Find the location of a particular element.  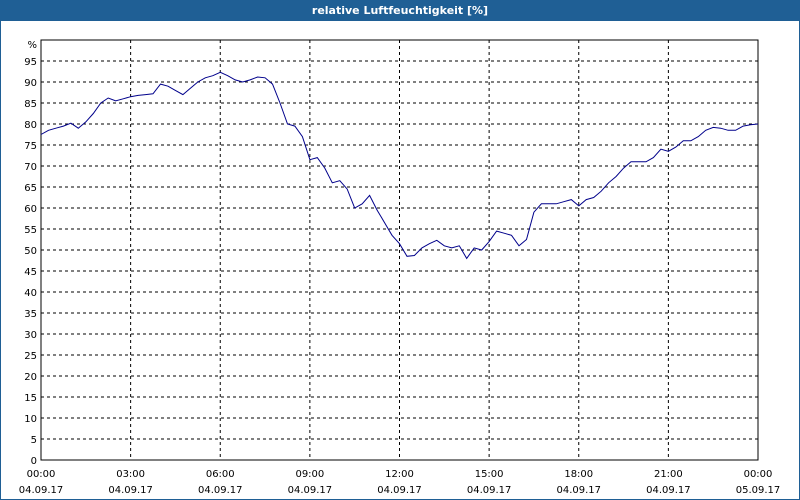

y-tick-label: 55 is located at coordinates (30, 230).